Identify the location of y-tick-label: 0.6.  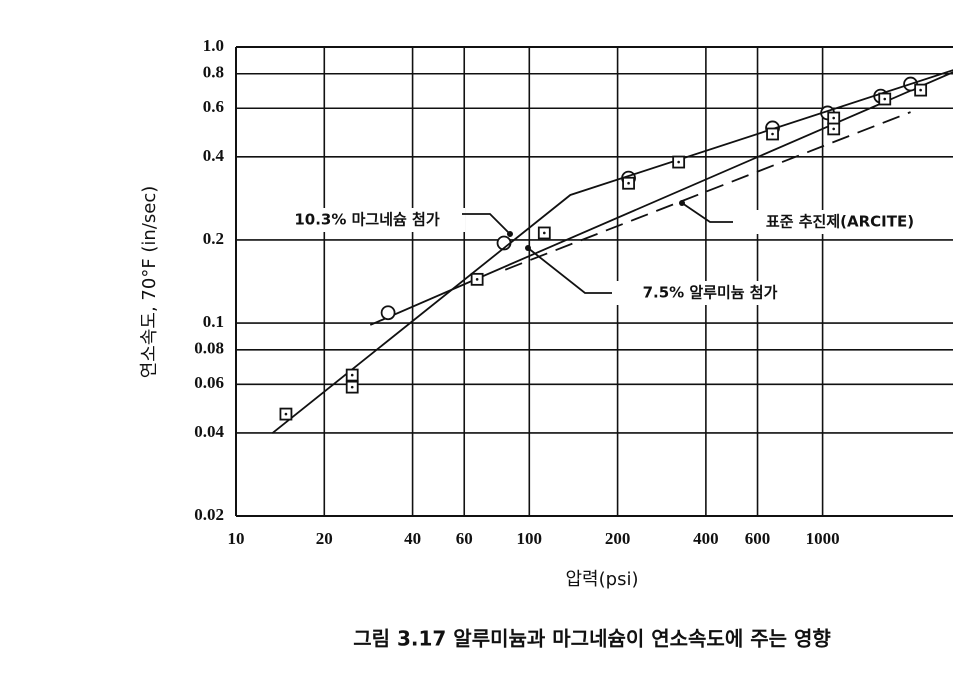
(213, 106).